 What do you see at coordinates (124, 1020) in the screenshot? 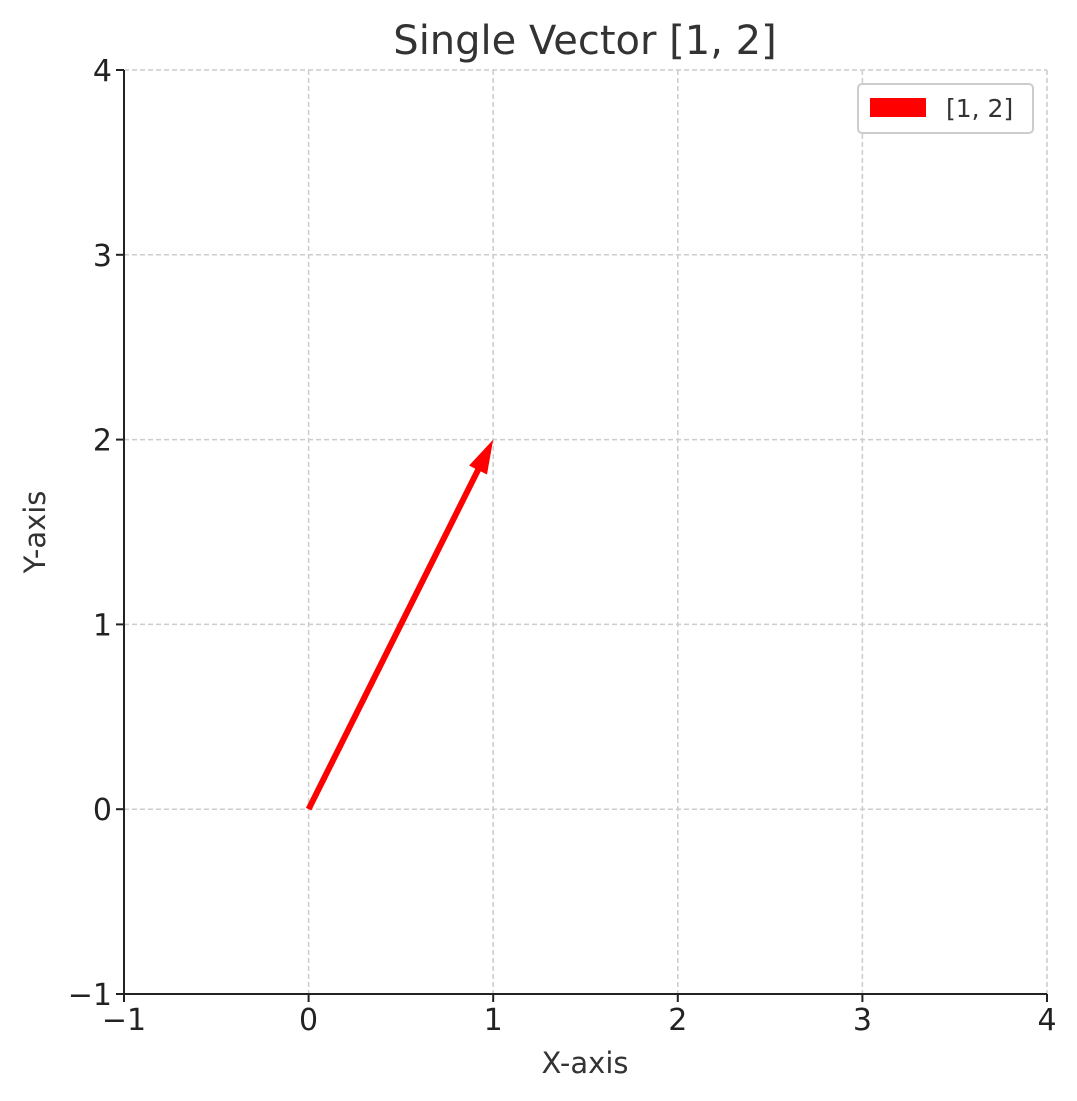
I see `x-tick-label: −1` at bounding box center [124, 1020].